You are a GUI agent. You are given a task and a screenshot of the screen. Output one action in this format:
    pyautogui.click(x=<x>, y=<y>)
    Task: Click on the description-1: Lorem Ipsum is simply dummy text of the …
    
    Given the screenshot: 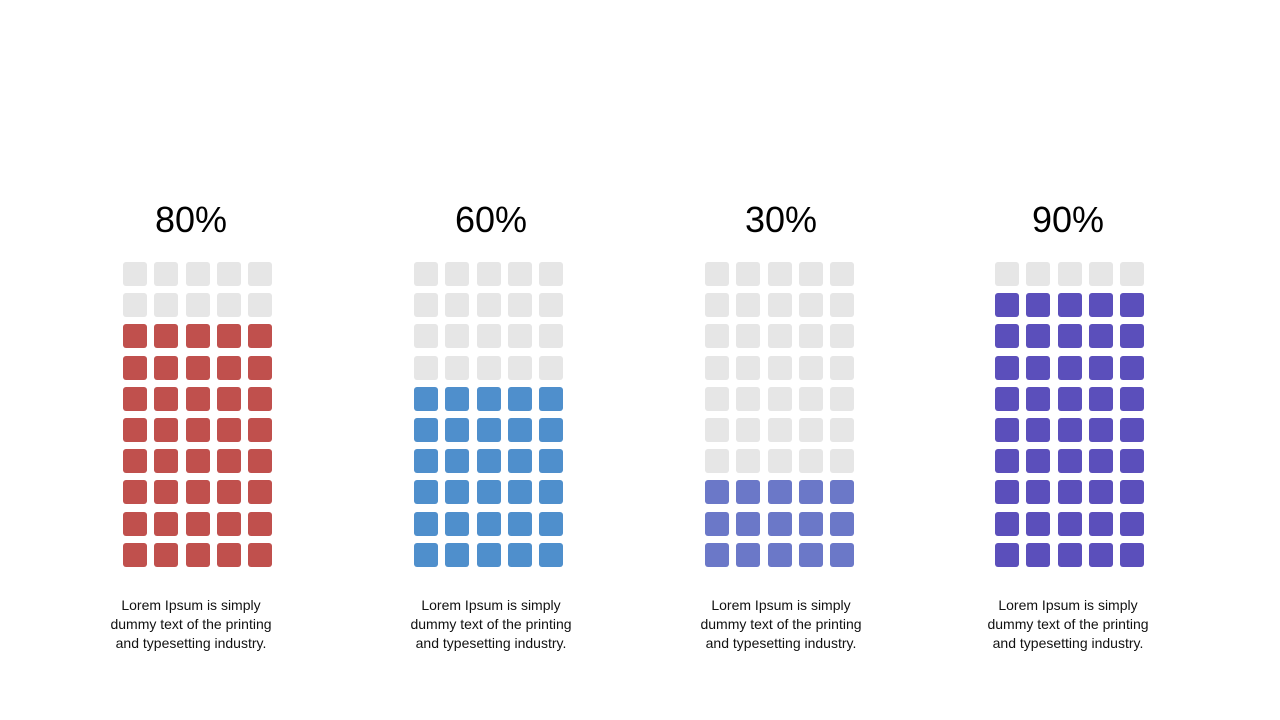 What is the action you would take?
    pyautogui.click(x=191, y=624)
    